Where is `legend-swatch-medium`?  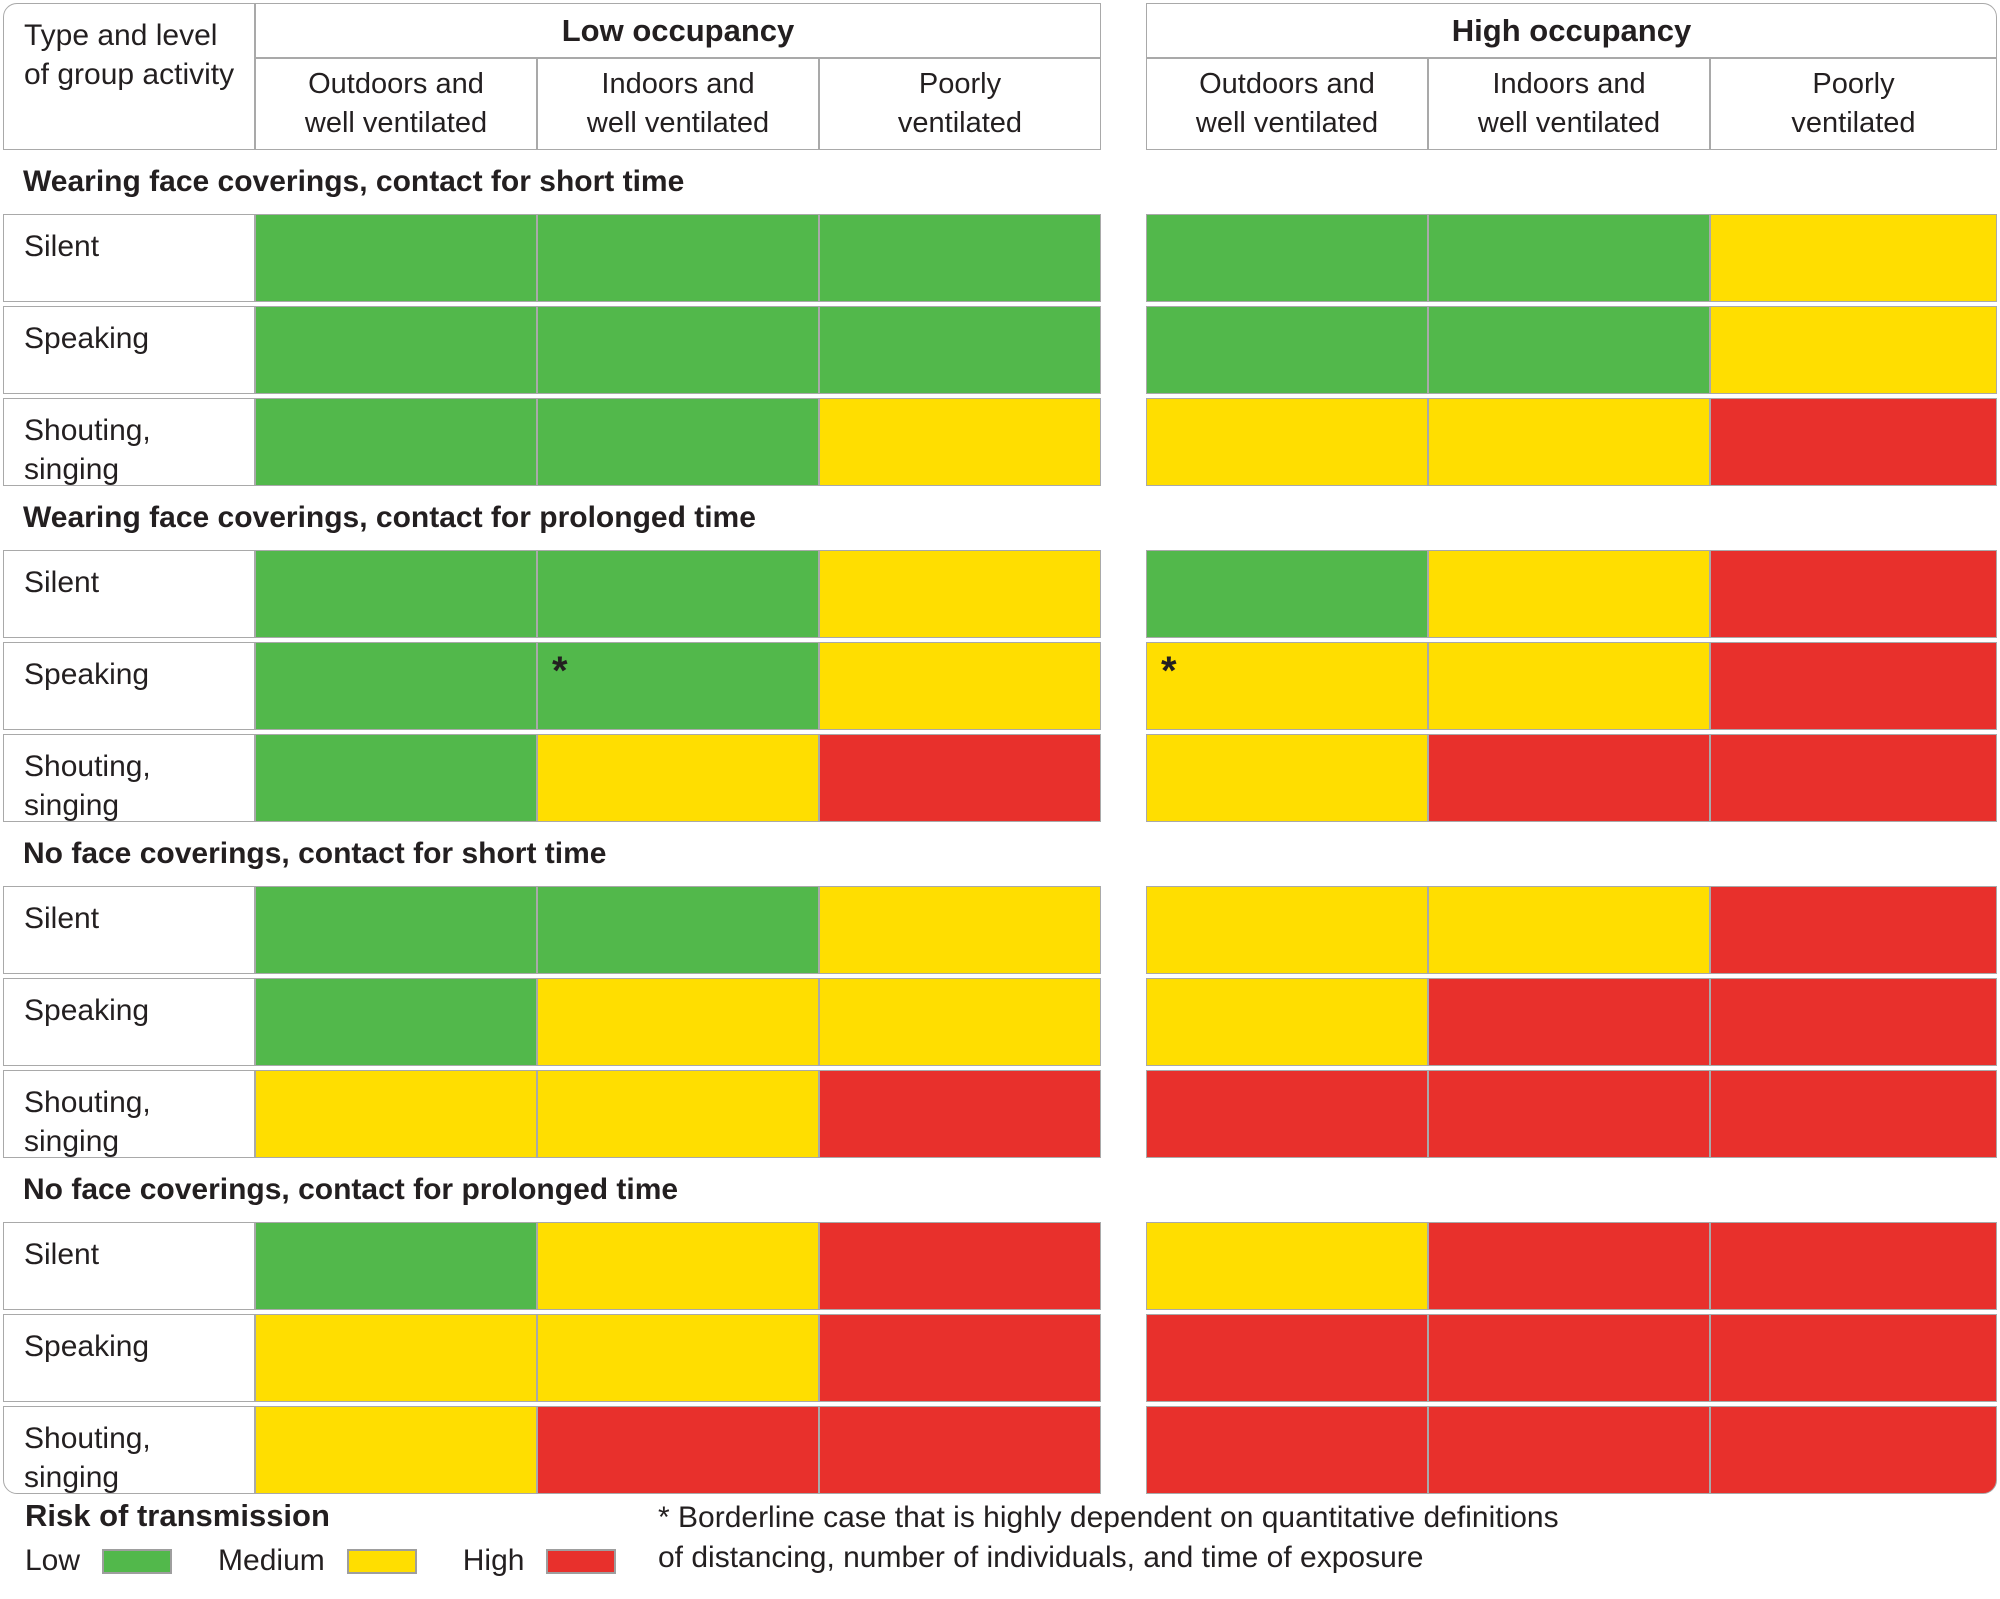
legend-swatch-medium is located at coordinates (381, 1561).